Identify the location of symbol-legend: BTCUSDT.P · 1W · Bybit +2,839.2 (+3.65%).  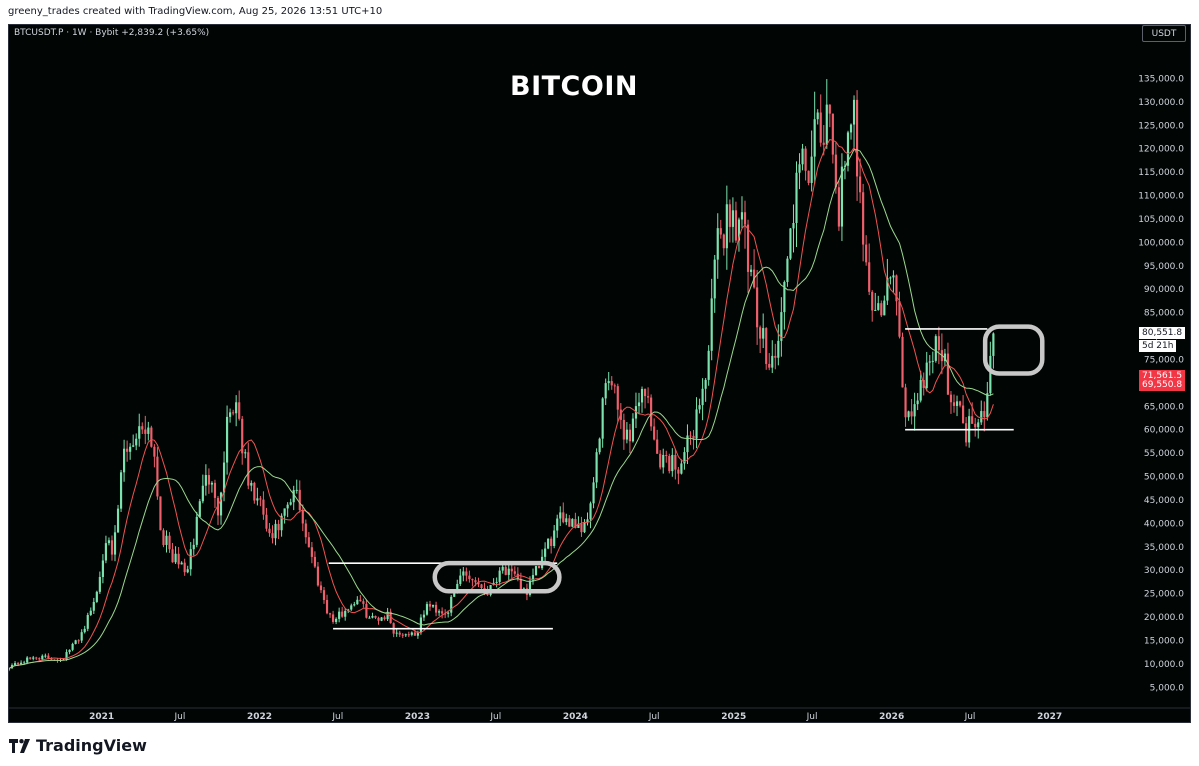
(112, 33).